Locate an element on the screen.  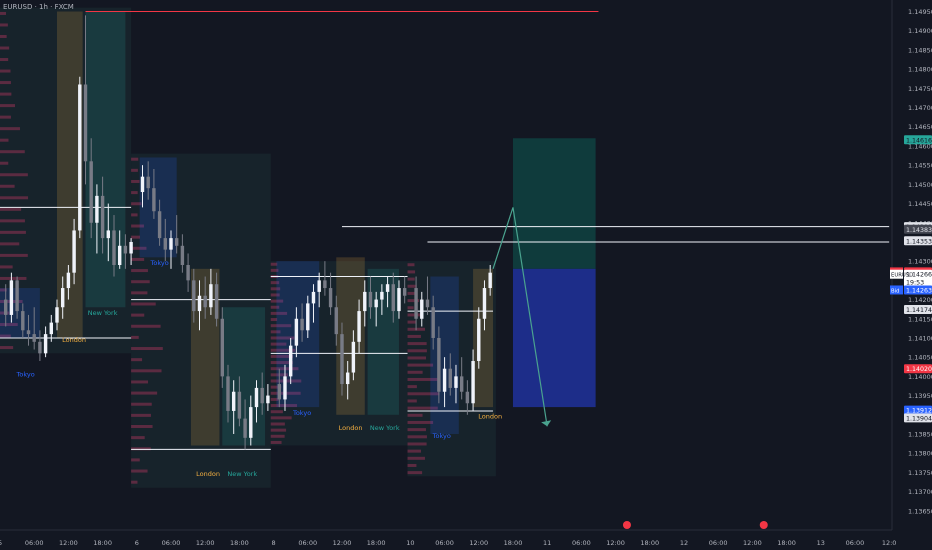
y-tick-label: 1.14600 is located at coordinates (920, 146).